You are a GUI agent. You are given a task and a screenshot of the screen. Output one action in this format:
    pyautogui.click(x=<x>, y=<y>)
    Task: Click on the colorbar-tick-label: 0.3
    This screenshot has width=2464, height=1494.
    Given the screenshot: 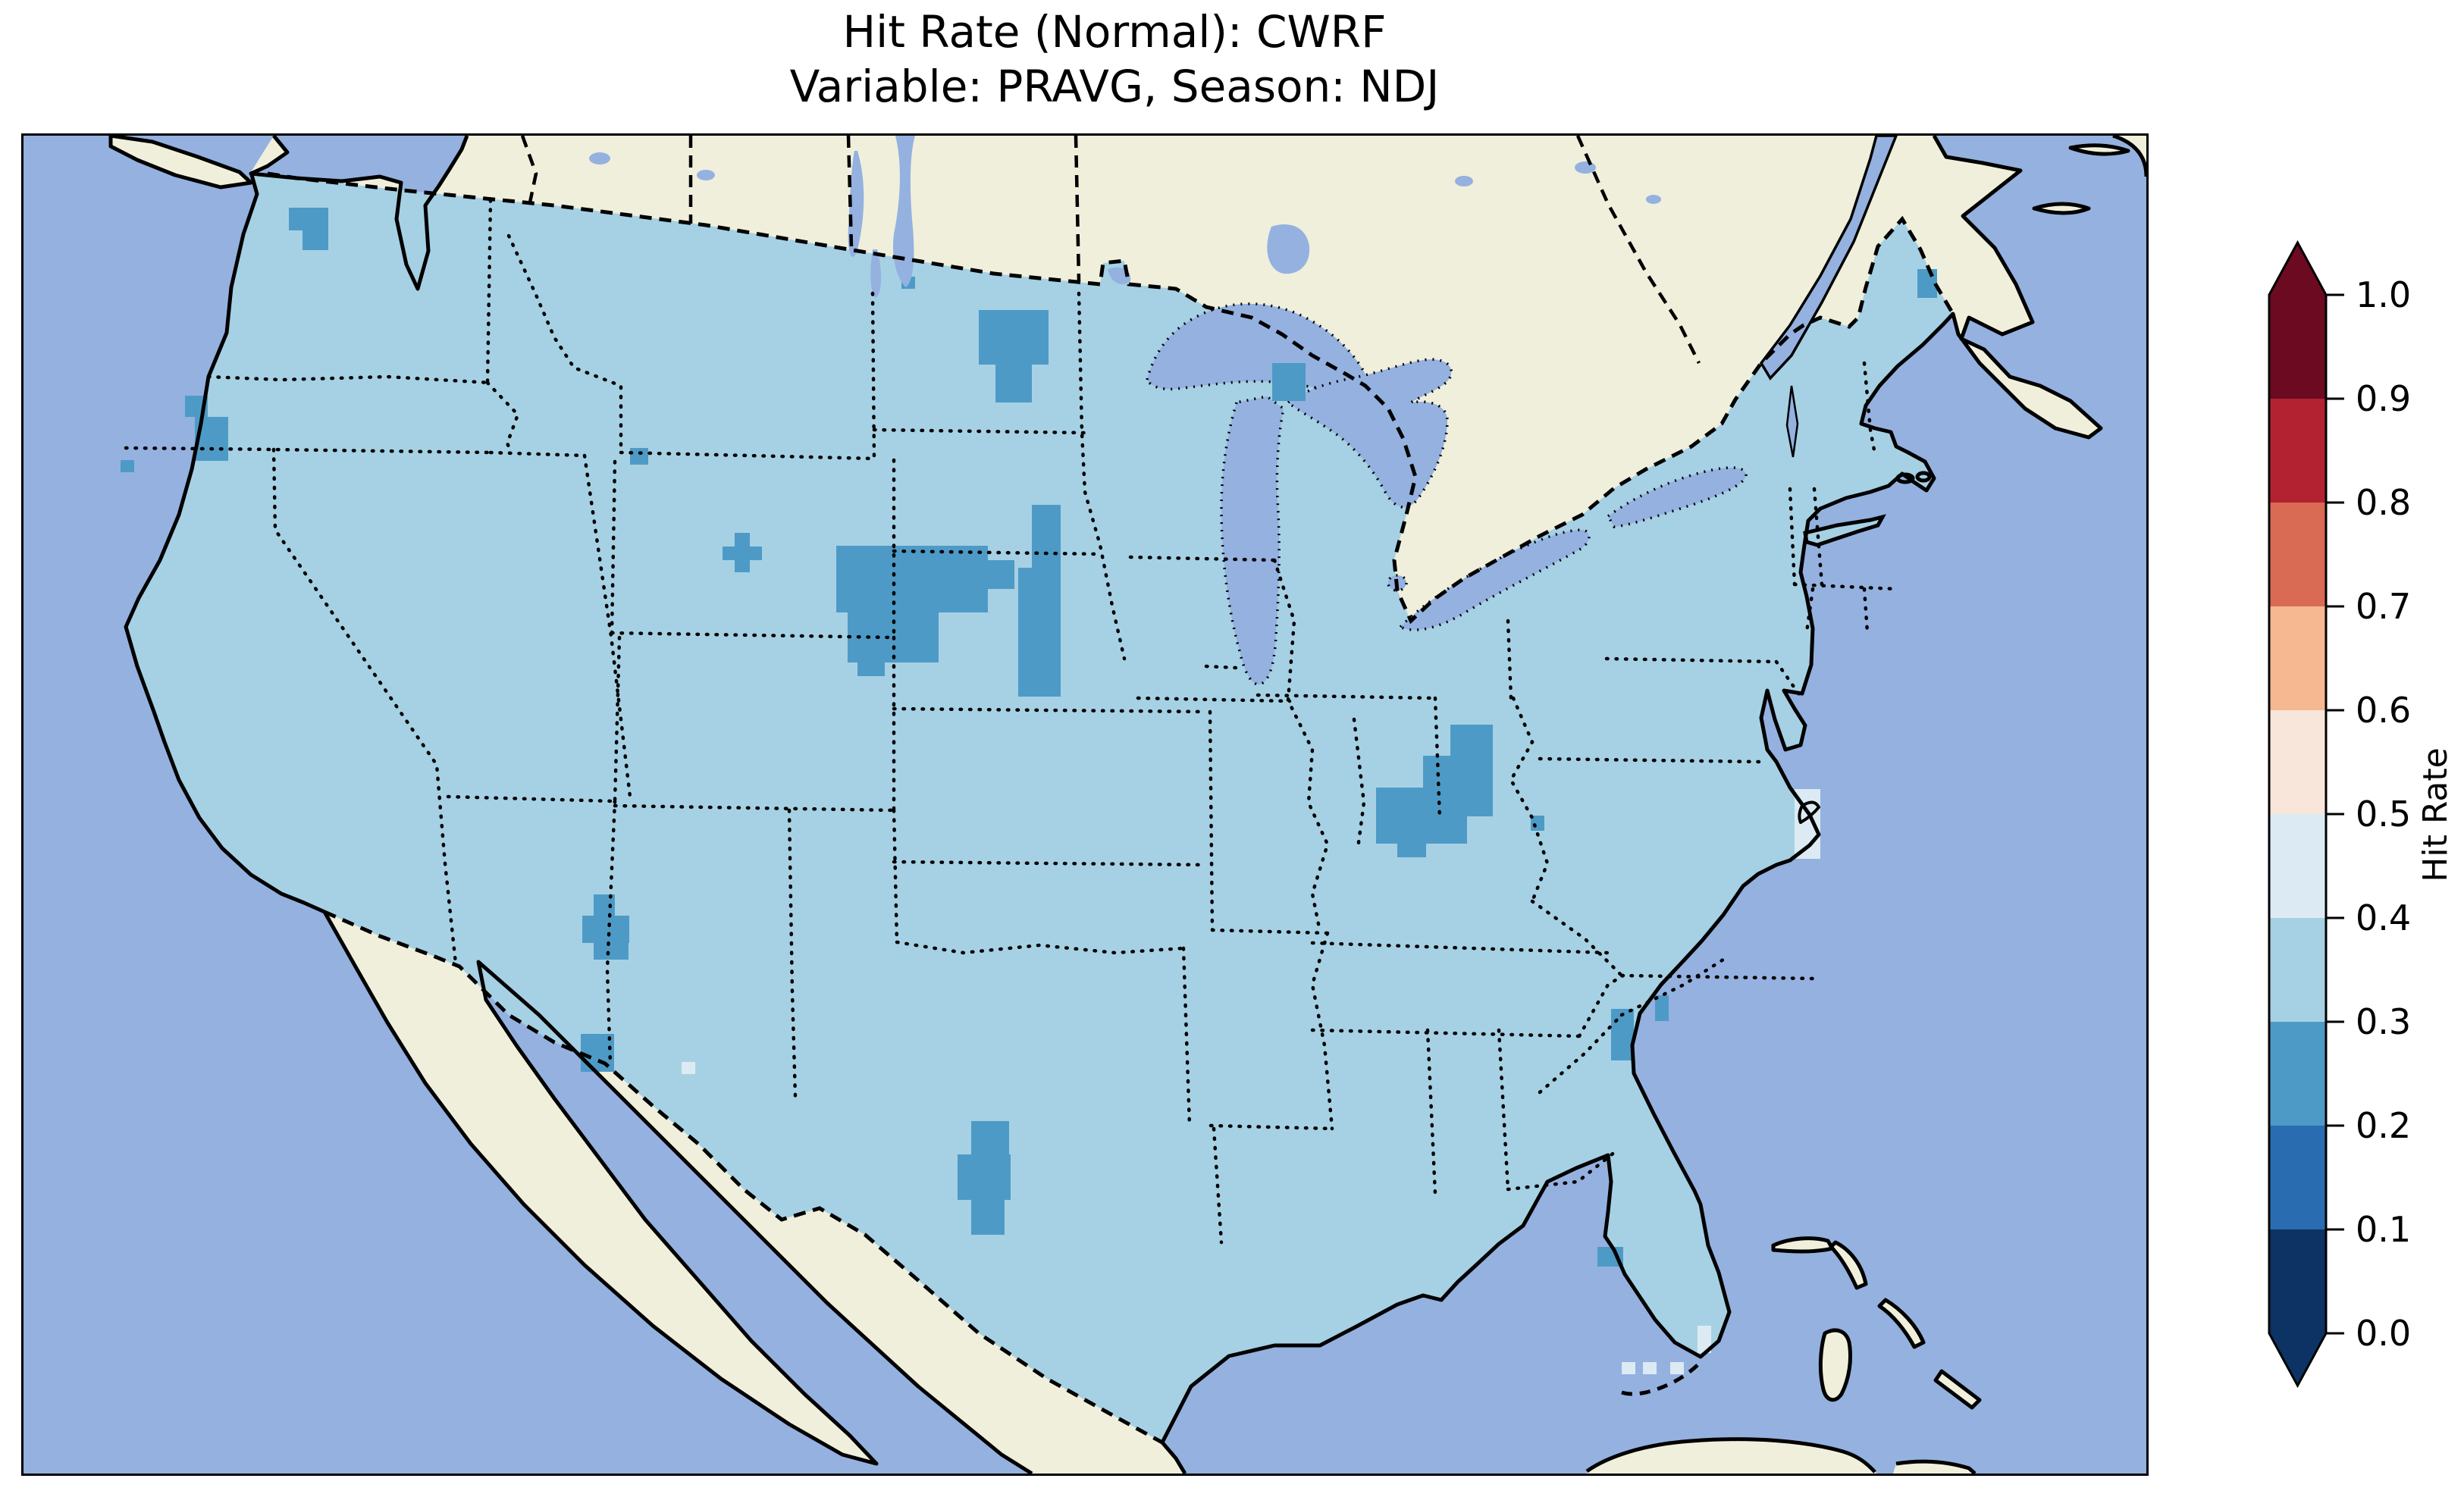 What is the action you would take?
    pyautogui.click(x=2384, y=1021)
    